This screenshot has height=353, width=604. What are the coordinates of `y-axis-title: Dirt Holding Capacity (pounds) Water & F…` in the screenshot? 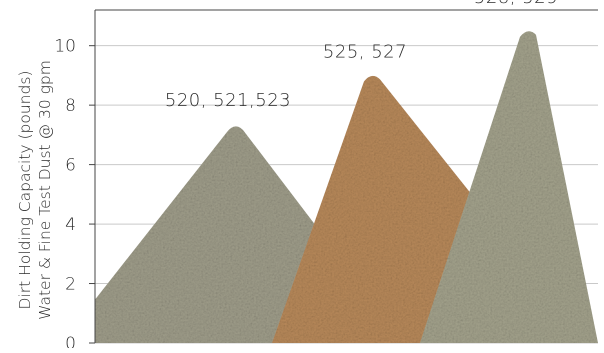 It's located at (35, 190).